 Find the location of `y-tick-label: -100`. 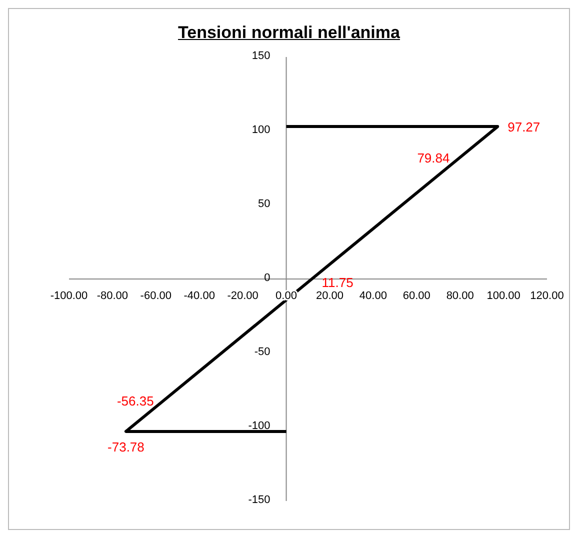

y-tick-label: -100 is located at coordinates (259, 426).